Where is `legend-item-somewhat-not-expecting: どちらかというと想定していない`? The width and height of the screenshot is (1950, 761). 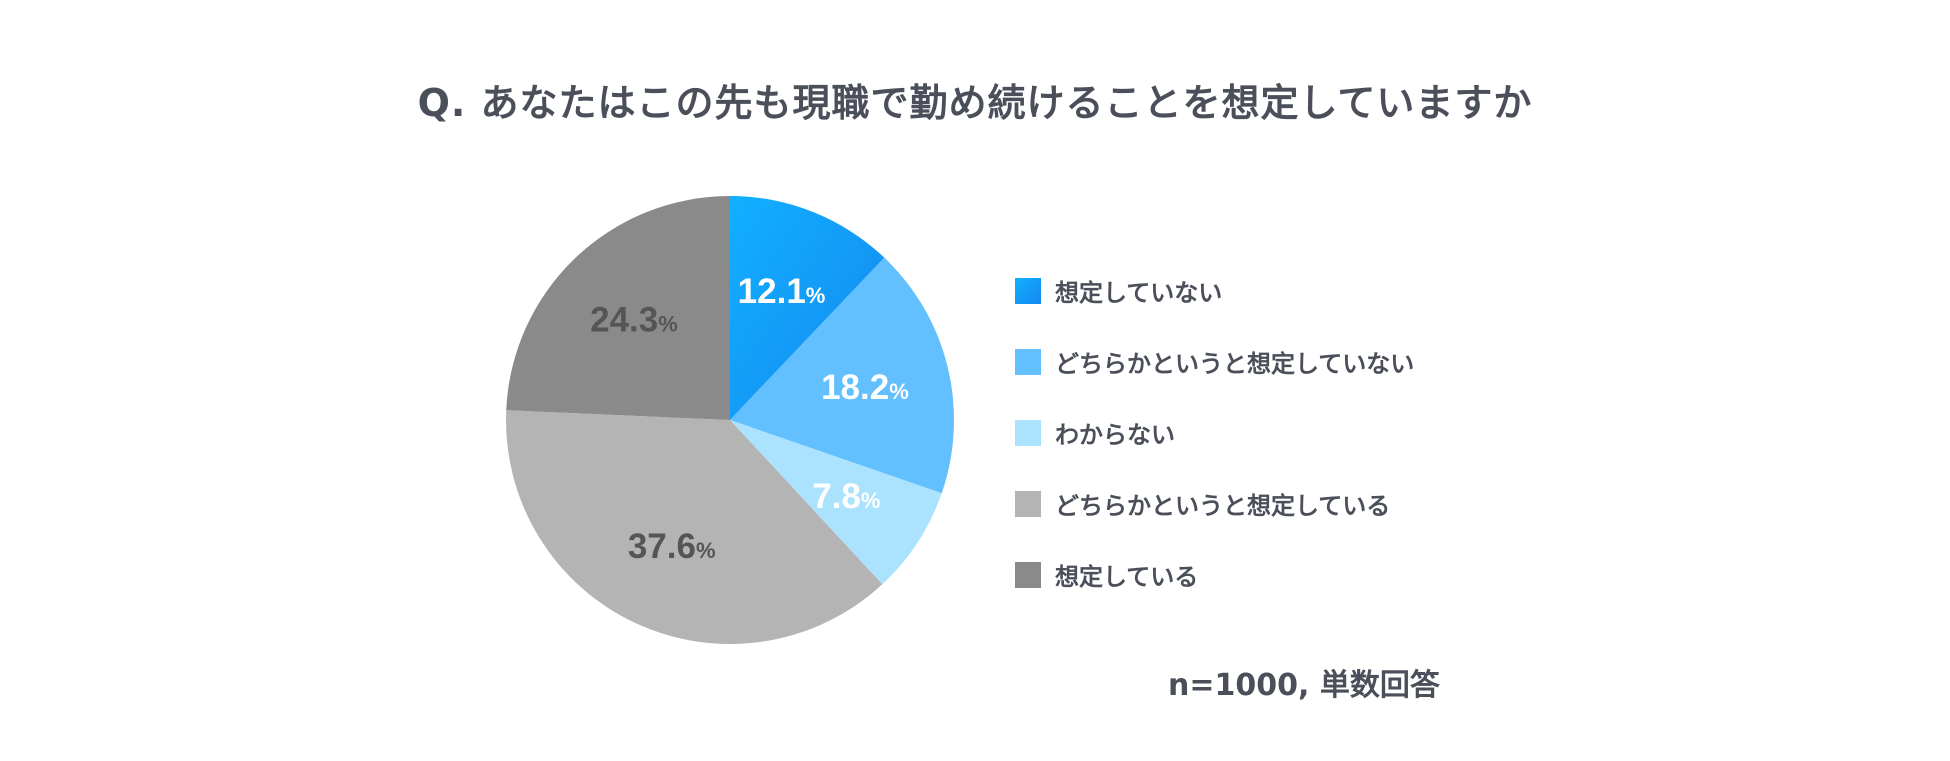
legend-item-somewhat-not-expecting: どちらかというと想定していない is located at coordinates (1214, 361).